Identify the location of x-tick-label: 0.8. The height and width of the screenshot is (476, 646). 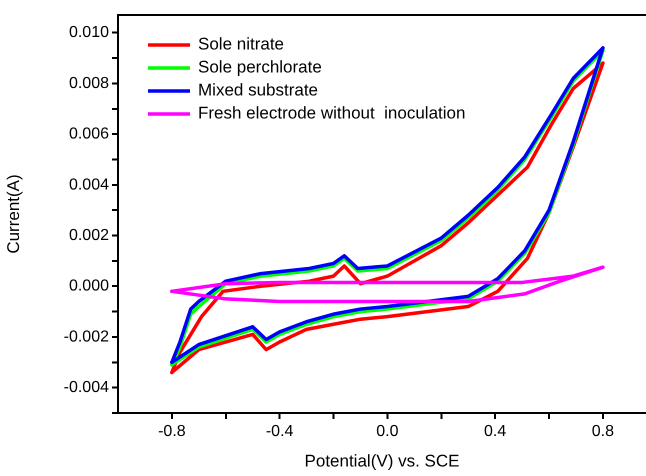
(603, 431).